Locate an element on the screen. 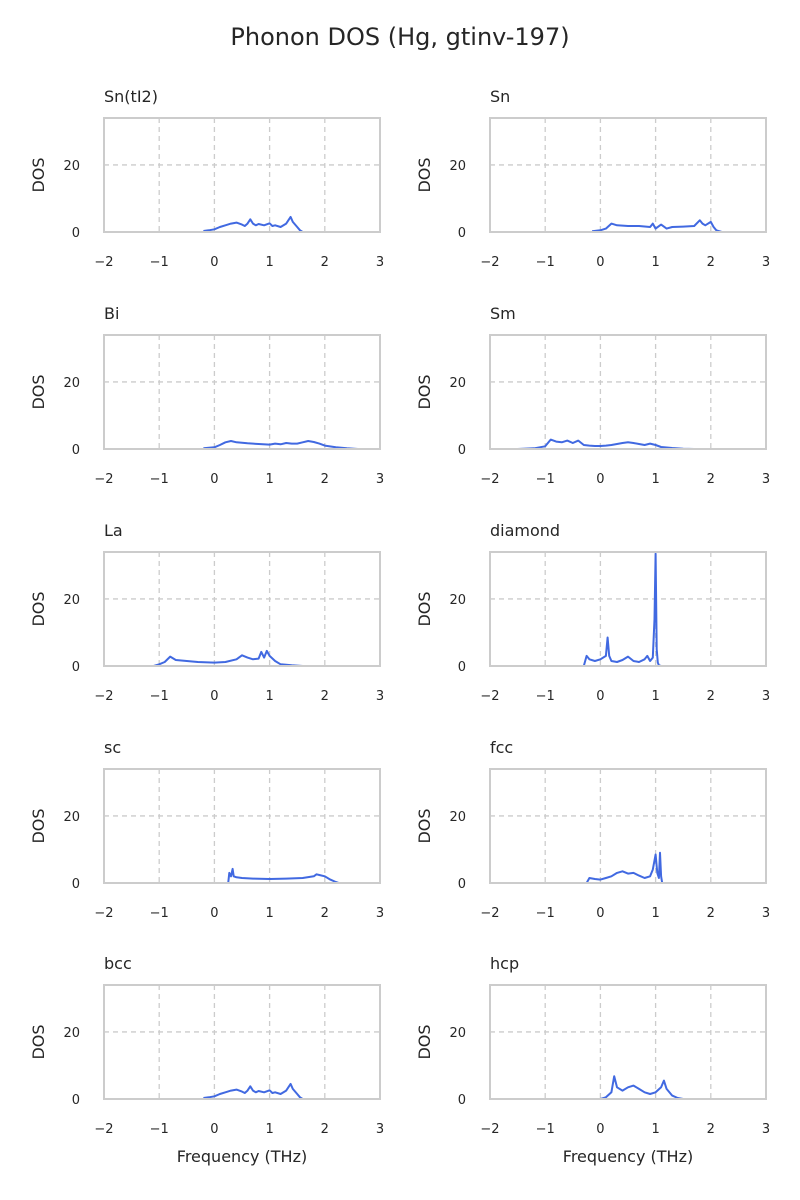 The height and width of the screenshot is (1200, 800). dos-panel-3: −2 −1 0 1 2 3 0 20 Sm DOS is located at coordinates (592, 395).